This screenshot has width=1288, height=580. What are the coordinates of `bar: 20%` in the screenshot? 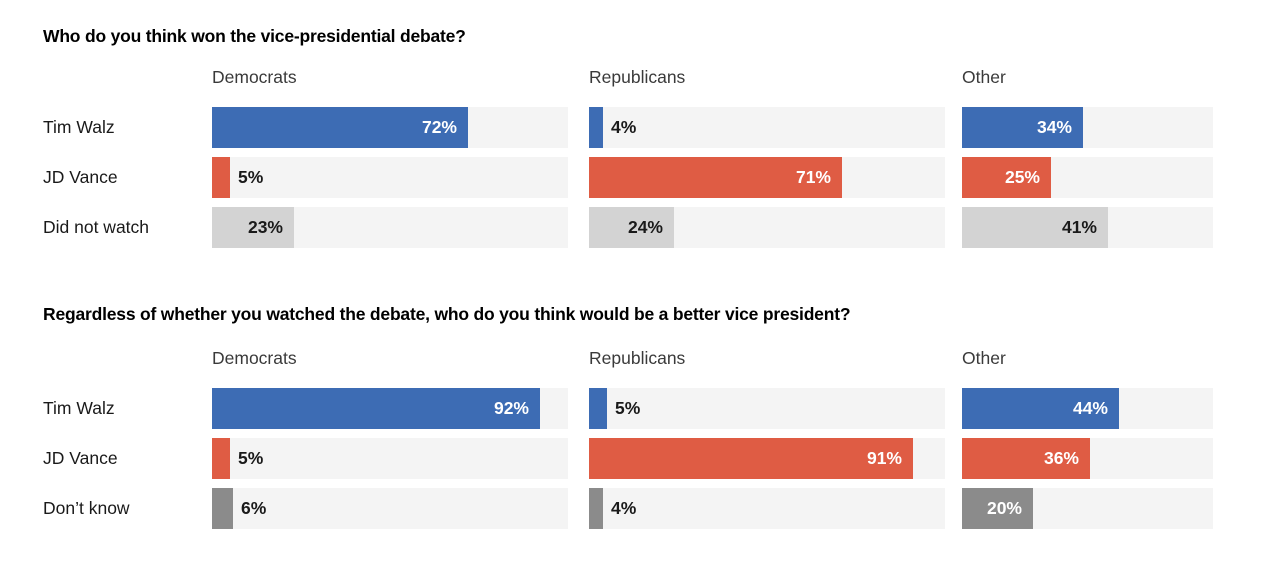 It's located at (997, 508).